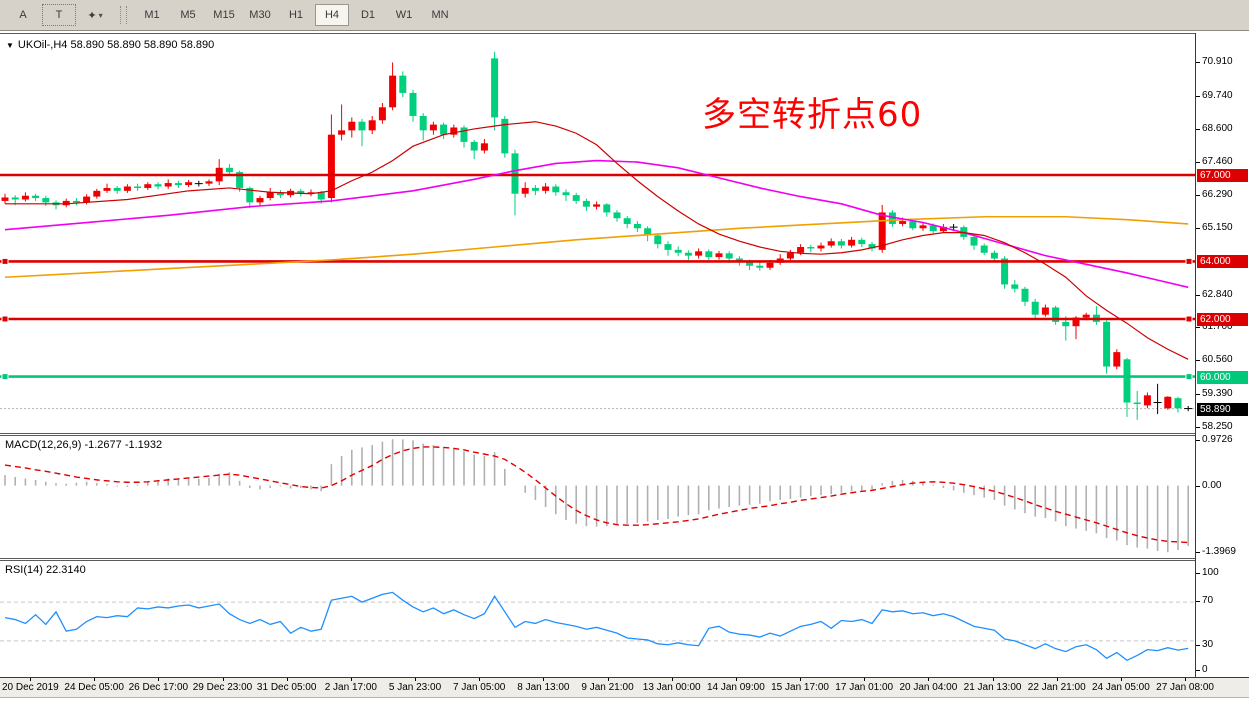 Image resolution: width=1249 pixels, height=701 pixels. What do you see at coordinates (1217, 227) in the screenshot?
I see `price-tick-65.150: 65.150` at bounding box center [1217, 227].